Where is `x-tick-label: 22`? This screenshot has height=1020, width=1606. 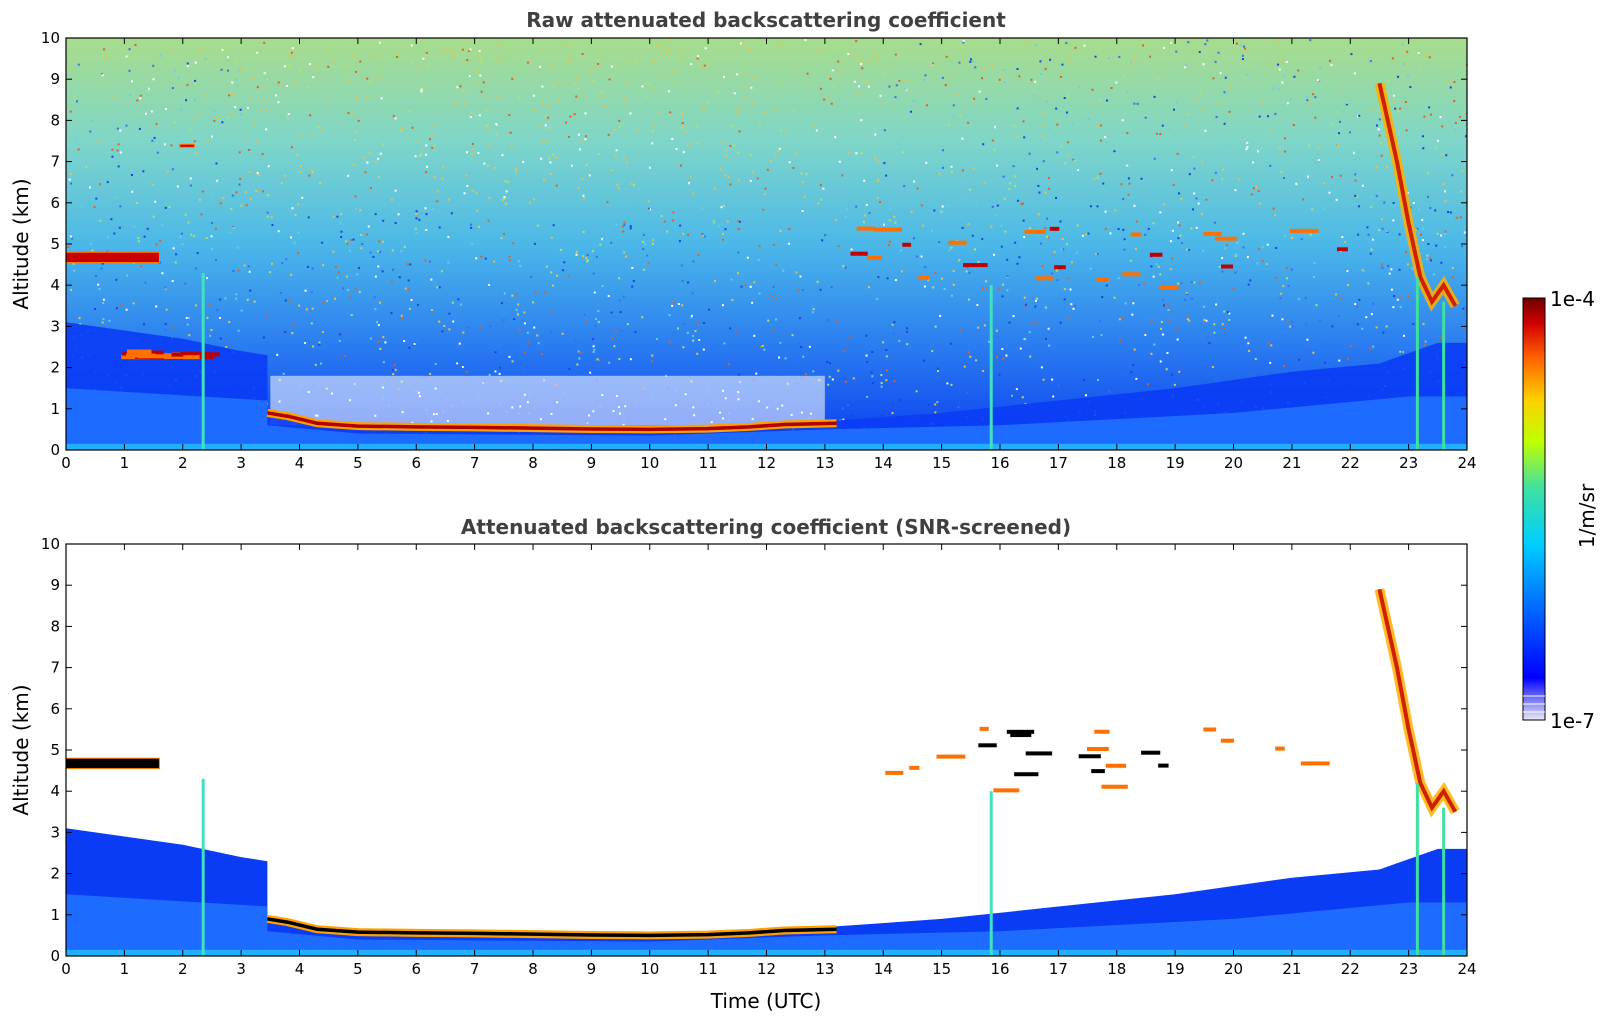
x-tick-label: 22 is located at coordinates (1350, 463).